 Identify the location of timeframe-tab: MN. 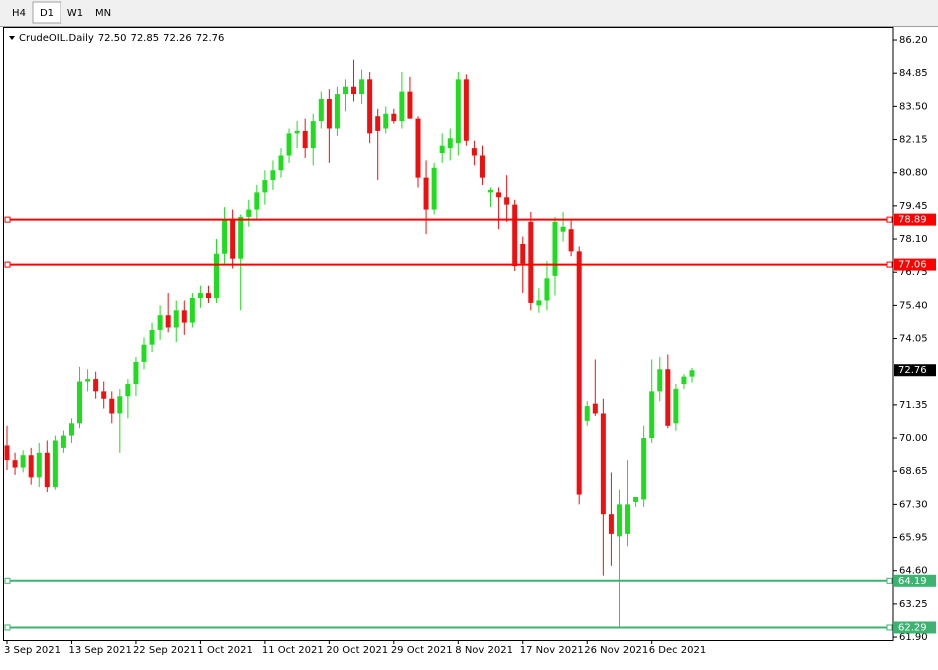
(103, 12).